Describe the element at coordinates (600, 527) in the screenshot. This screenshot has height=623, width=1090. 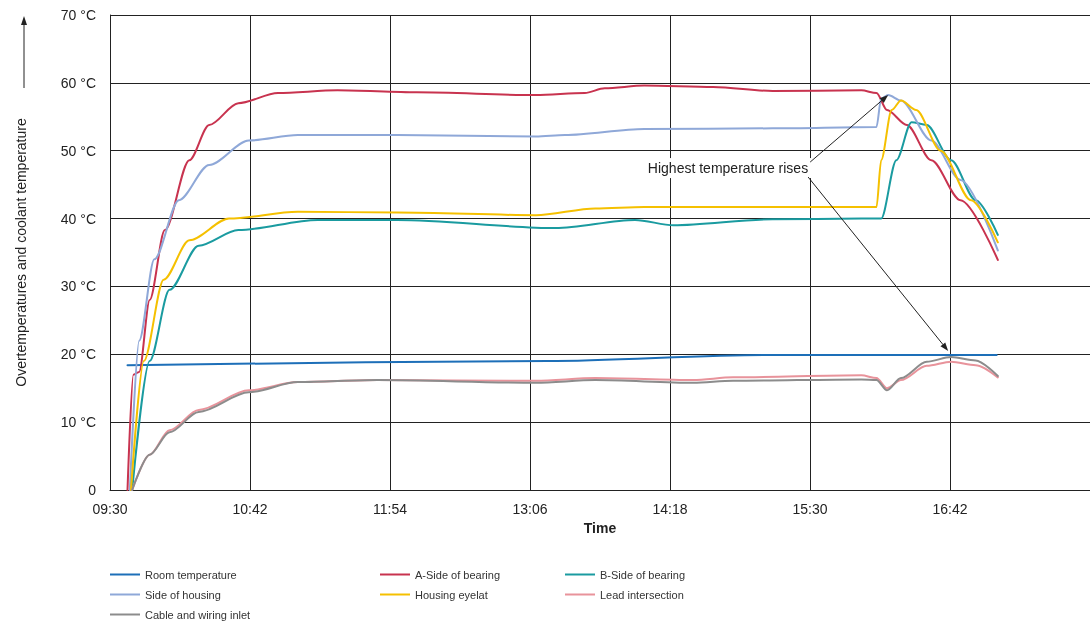
I see `x-axis-title: Time` at that location.